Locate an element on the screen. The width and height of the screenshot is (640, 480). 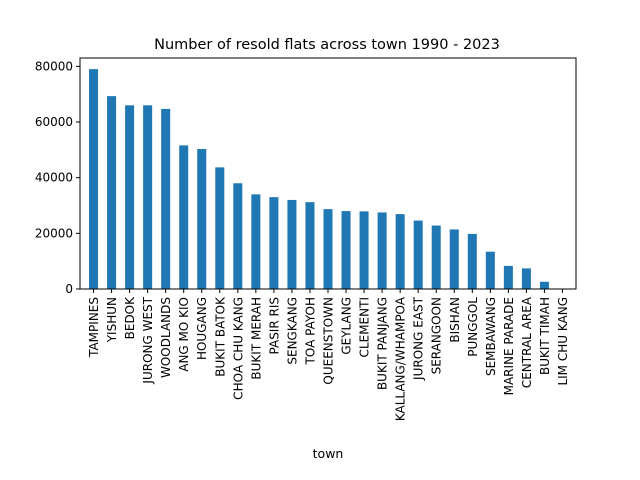
x-tick-label: TOA PAYOH is located at coordinates (310, 331).